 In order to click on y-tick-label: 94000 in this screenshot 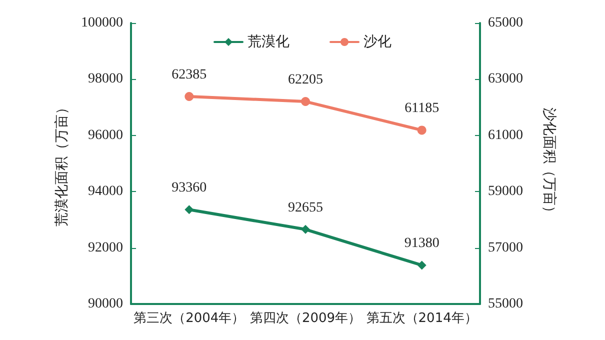, I will do `click(105, 192)`.